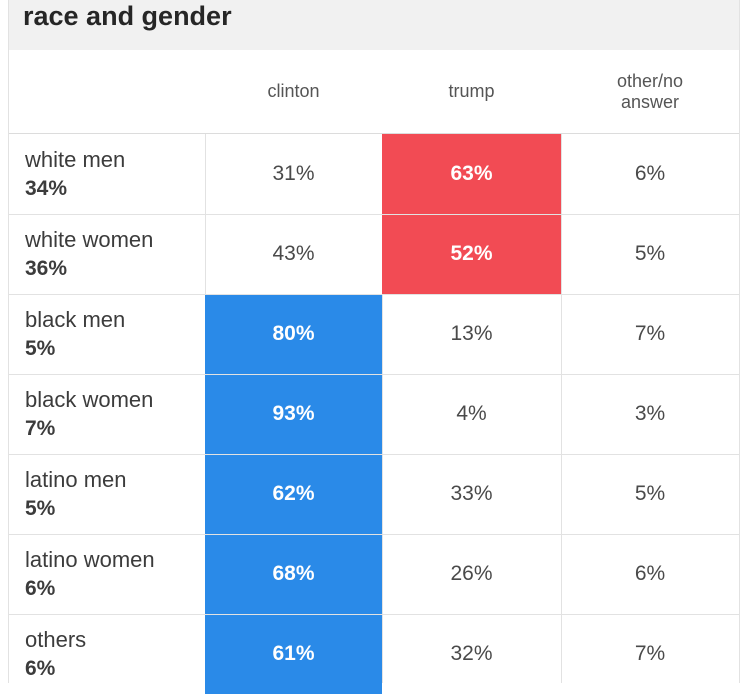 The width and height of the screenshot is (750, 694). Describe the element at coordinates (46, 268) in the screenshot. I see `group-share: 36%` at that location.